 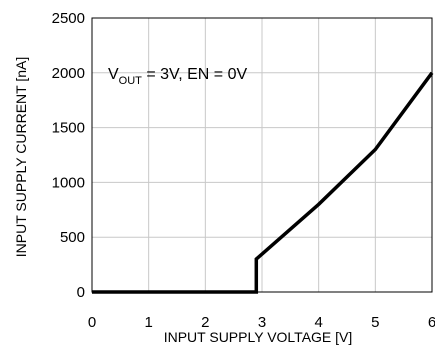 What do you see at coordinates (318, 322) in the screenshot?
I see `x-tick-label: 4` at bounding box center [318, 322].